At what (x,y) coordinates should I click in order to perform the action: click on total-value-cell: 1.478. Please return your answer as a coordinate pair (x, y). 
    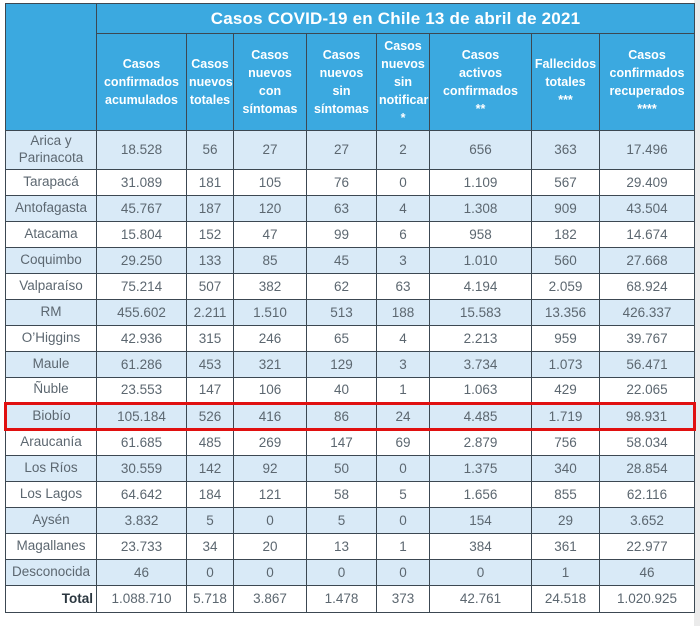
    Looking at the image, I should click on (341, 598).